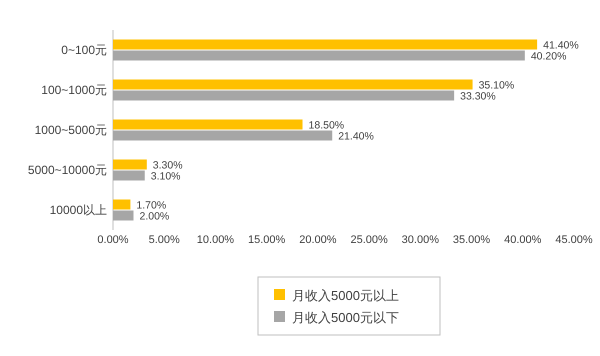  Describe the element at coordinates (345, 317) in the screenshot. I see `legend-label: 月收入5000元以下` at that location.